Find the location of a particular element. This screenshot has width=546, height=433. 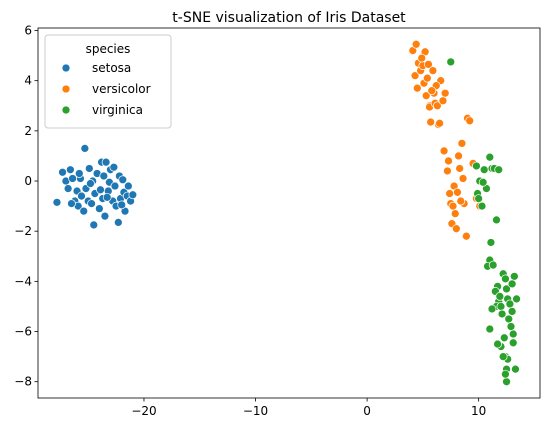

legend-label-virginica: virginica is located at coordinates (117, 110).